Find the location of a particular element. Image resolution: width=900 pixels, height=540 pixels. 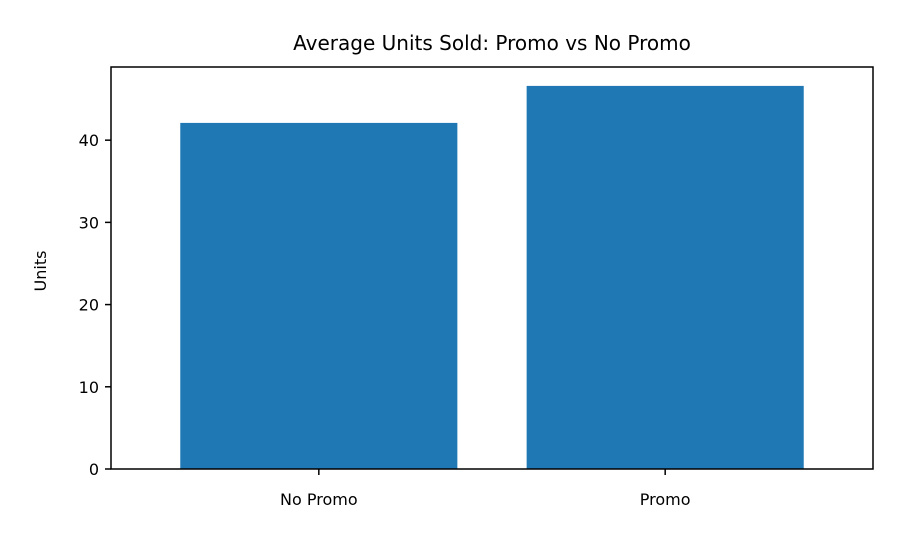

chart-title: Average Units Sold: Promo vs No Promo is located at coordinates (492, 43).